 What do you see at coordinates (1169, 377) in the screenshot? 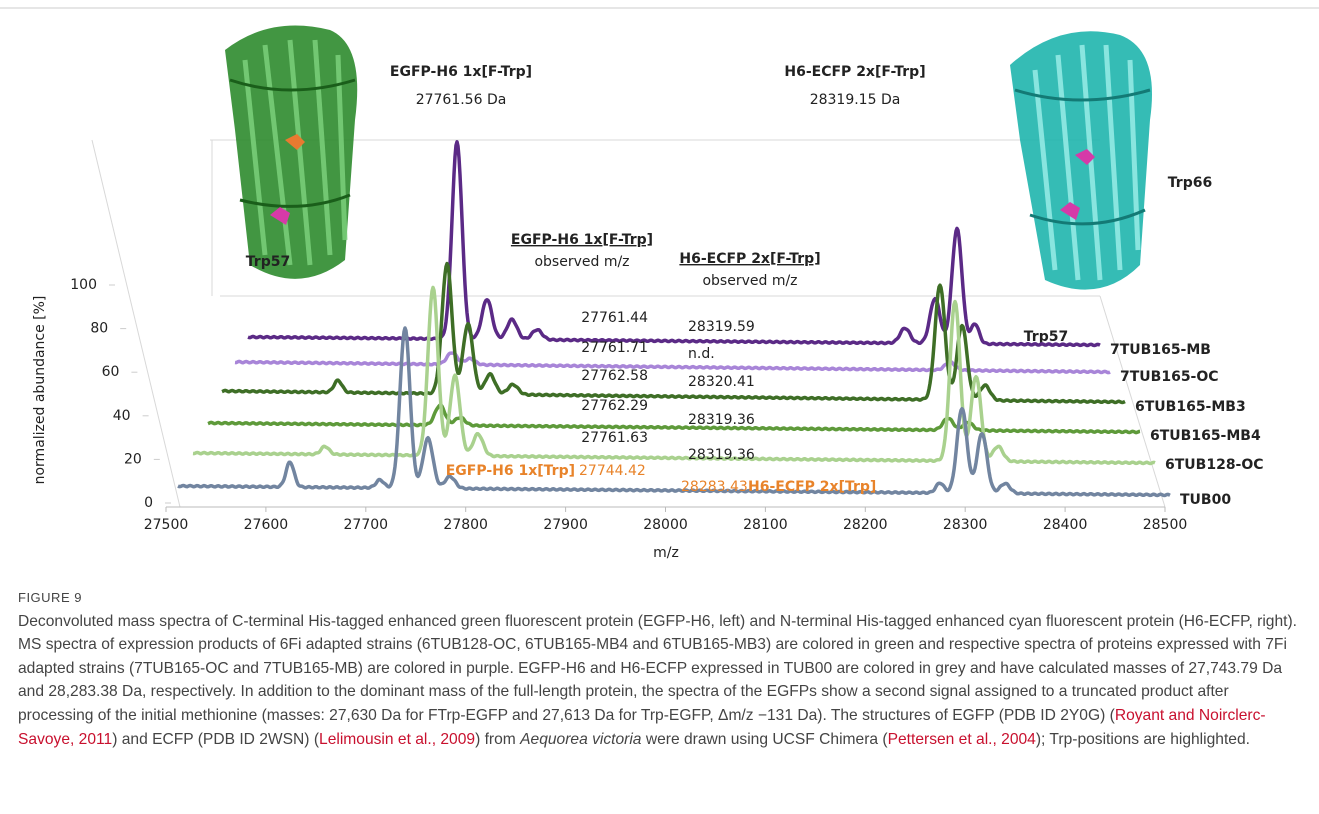
I see `trace-label: 7TUB165-OC` at bounding box center [1169, 377].